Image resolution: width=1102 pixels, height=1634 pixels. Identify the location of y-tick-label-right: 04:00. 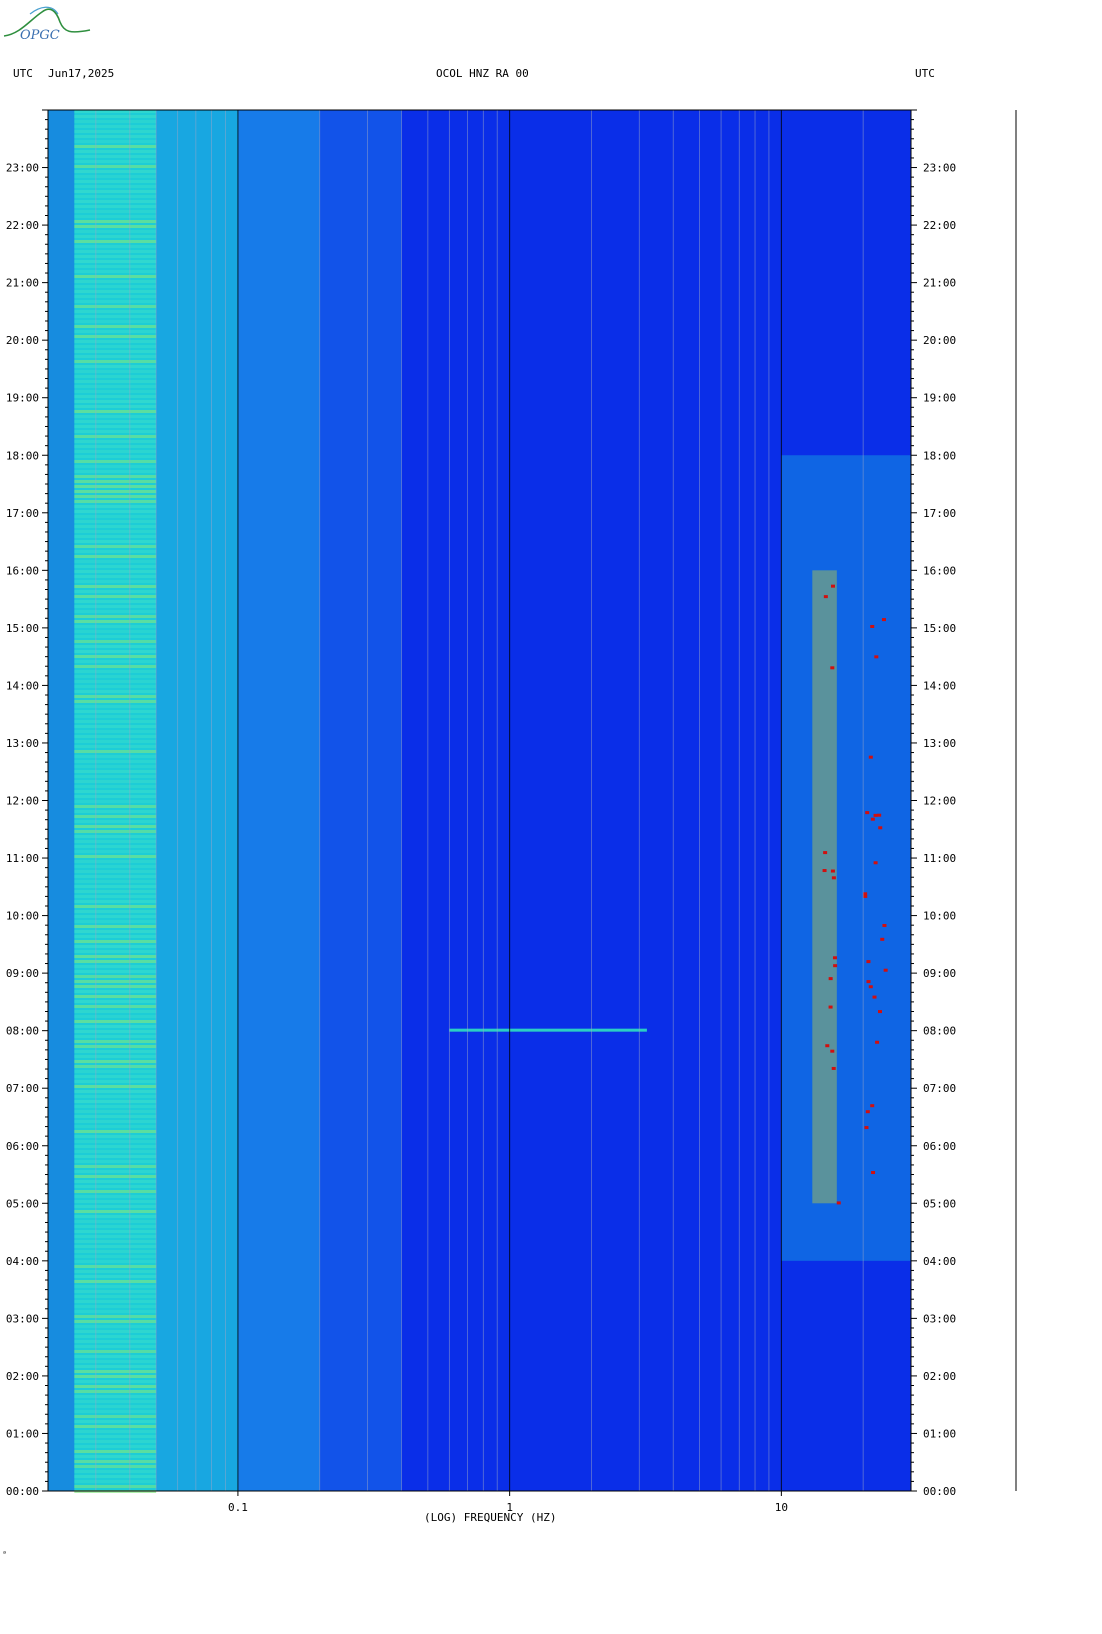
(939, 1261).